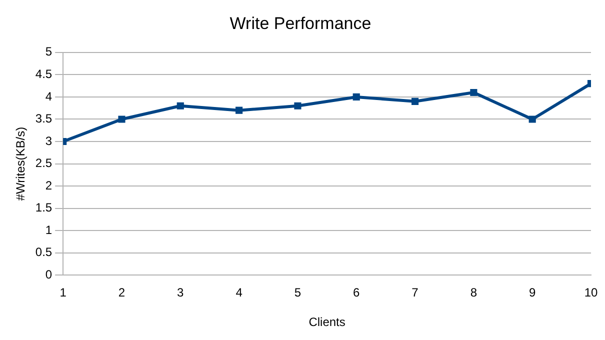  I want to click on x-tick-label: 2, so click(122, 293).